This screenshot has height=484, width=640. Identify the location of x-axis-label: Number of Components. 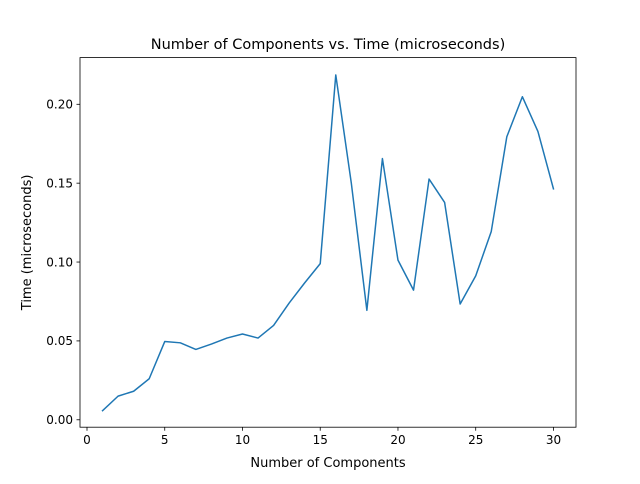
(327, 463).